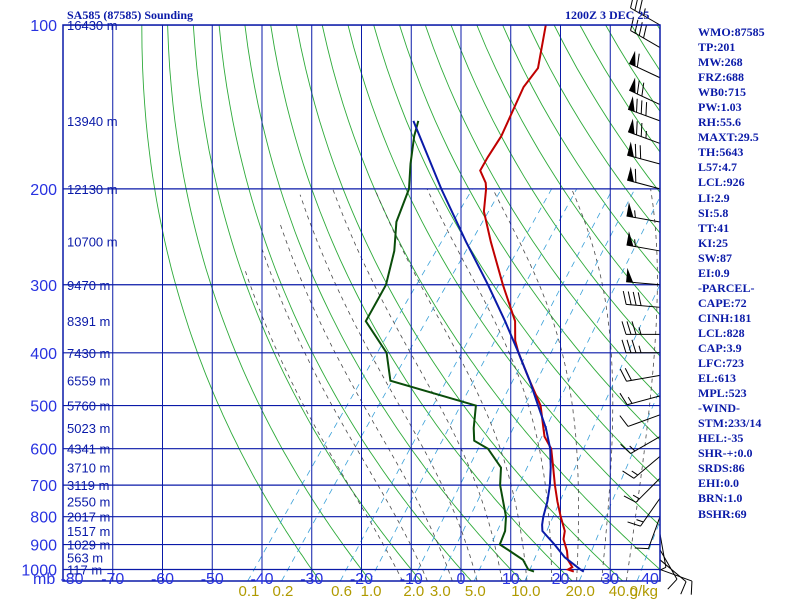 The image size is (800, 600). What do you see at coordinates (717, 47) in the screenshot?
I see `index-item: TP:201` at bounding box center [717, 47].